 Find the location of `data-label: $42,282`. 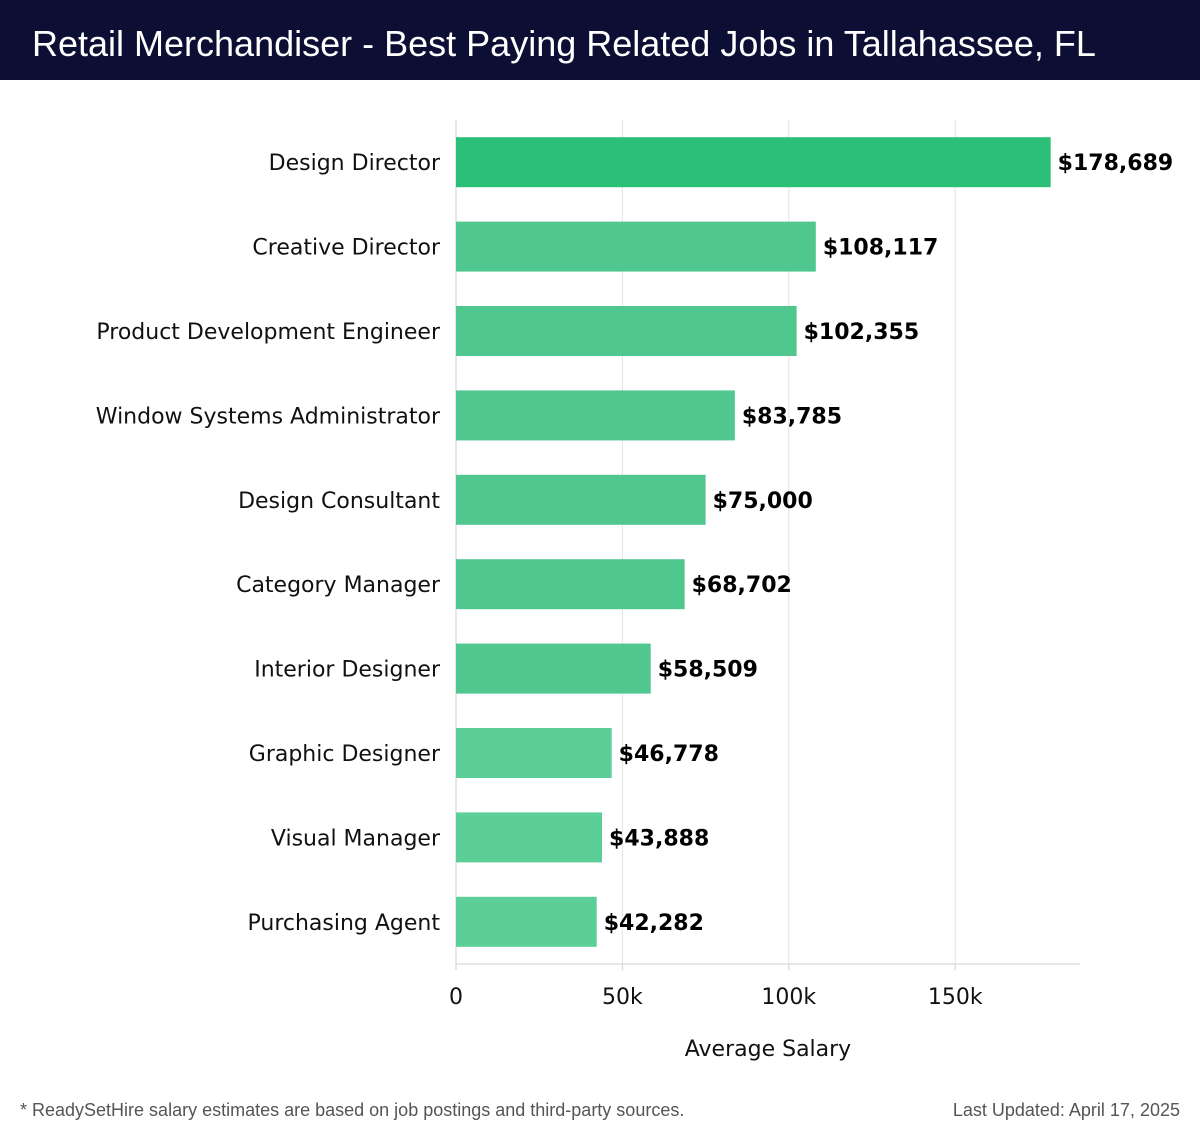

data-label: $42,282 is located at coordinates (654, 923).